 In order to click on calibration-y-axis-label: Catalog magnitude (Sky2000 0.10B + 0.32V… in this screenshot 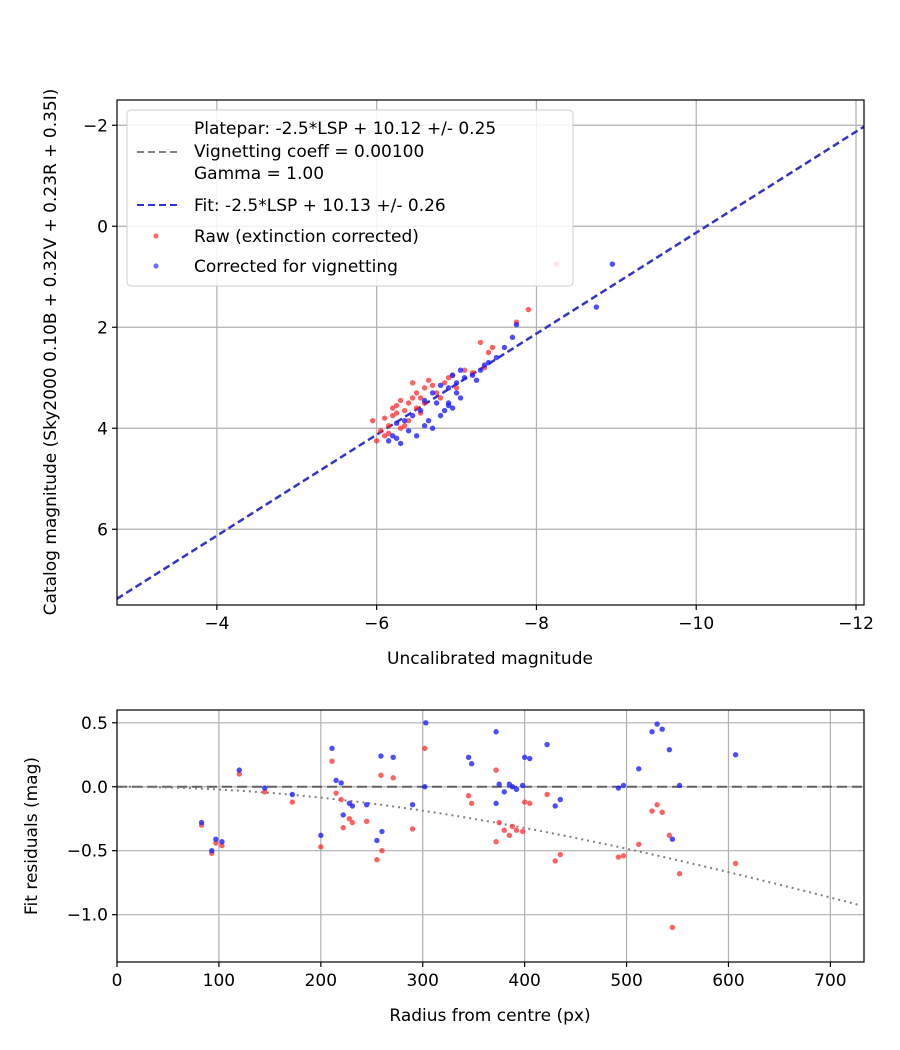, I will do `click(51, 352)`.